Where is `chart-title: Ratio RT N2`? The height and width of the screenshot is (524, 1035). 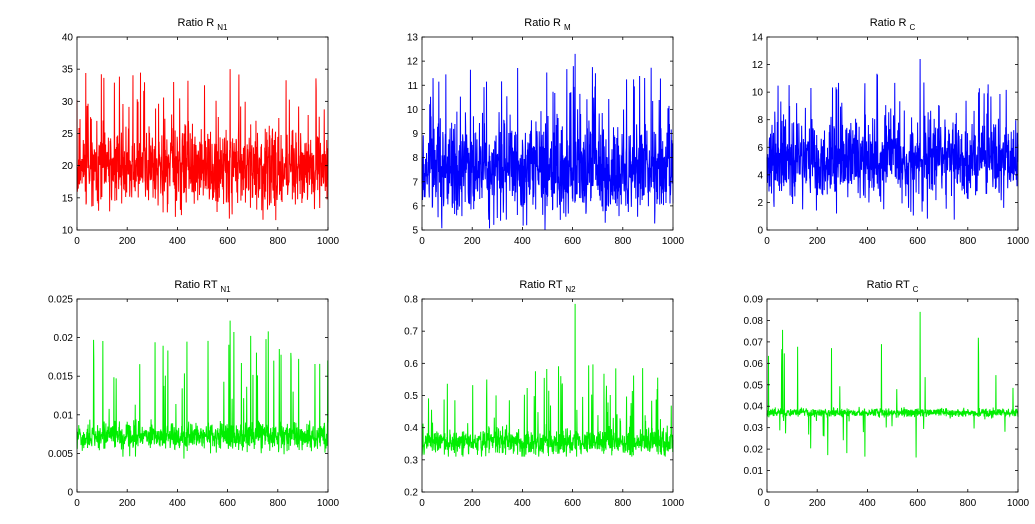 chart-title: Ratio RT N2 is located at coordinates (547, 286).